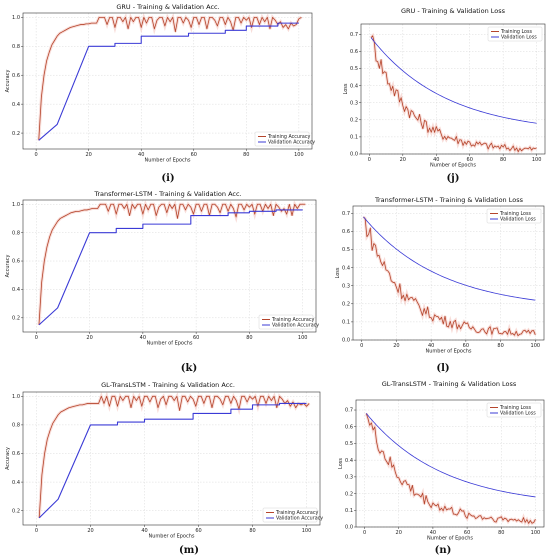 This screenshot has width=550, height=560. I want to click on y-tick-label: 0.7, so click(349, 411).